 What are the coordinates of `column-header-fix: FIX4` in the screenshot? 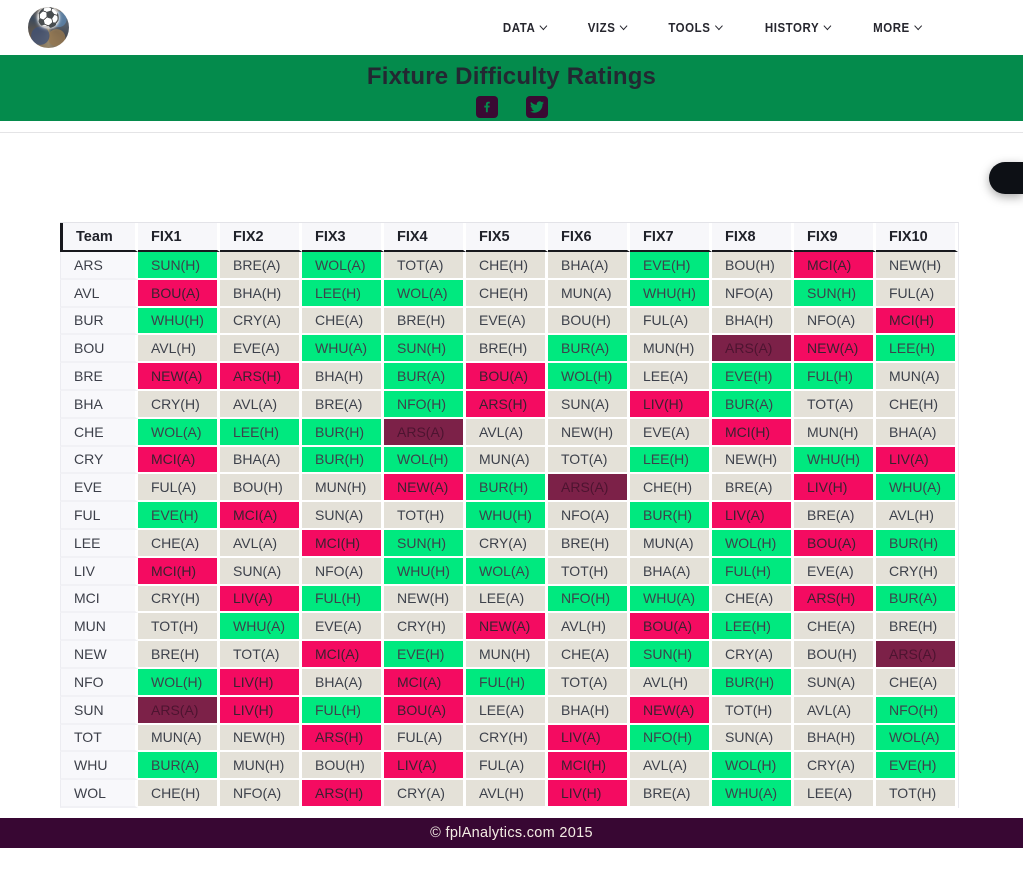 It's located at (425, 237).